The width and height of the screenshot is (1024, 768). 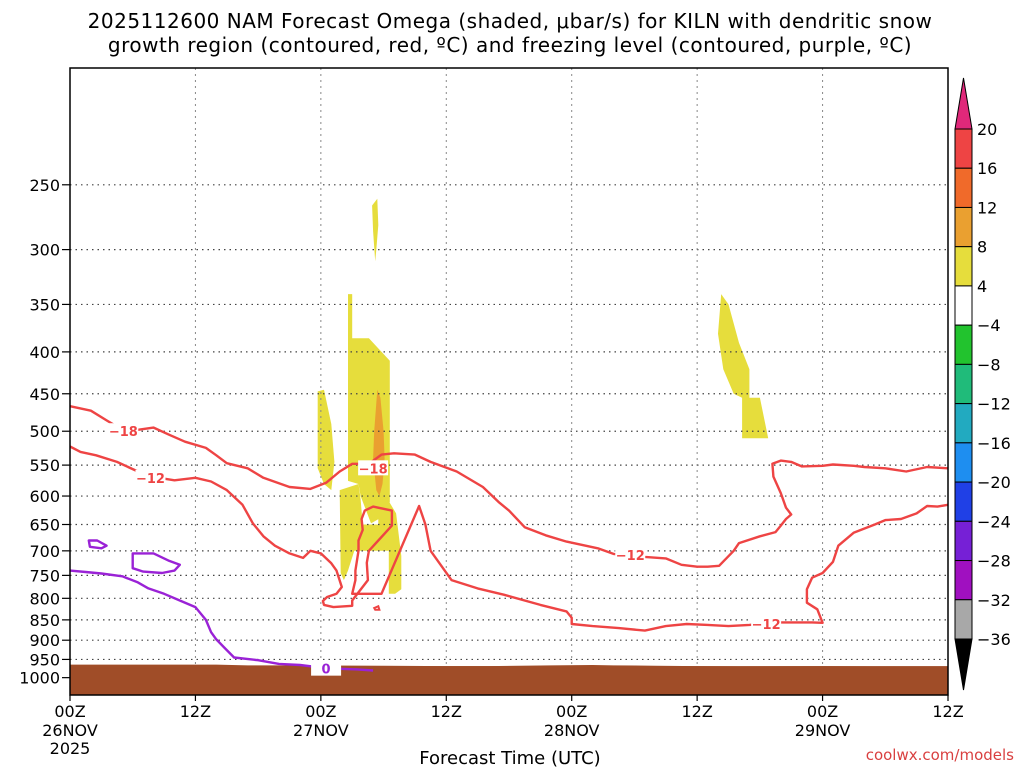 What do you see at coordinates (982, 286) in the screenshot?
I see `colorbar-label: 4` at bounding box center [982, 286].